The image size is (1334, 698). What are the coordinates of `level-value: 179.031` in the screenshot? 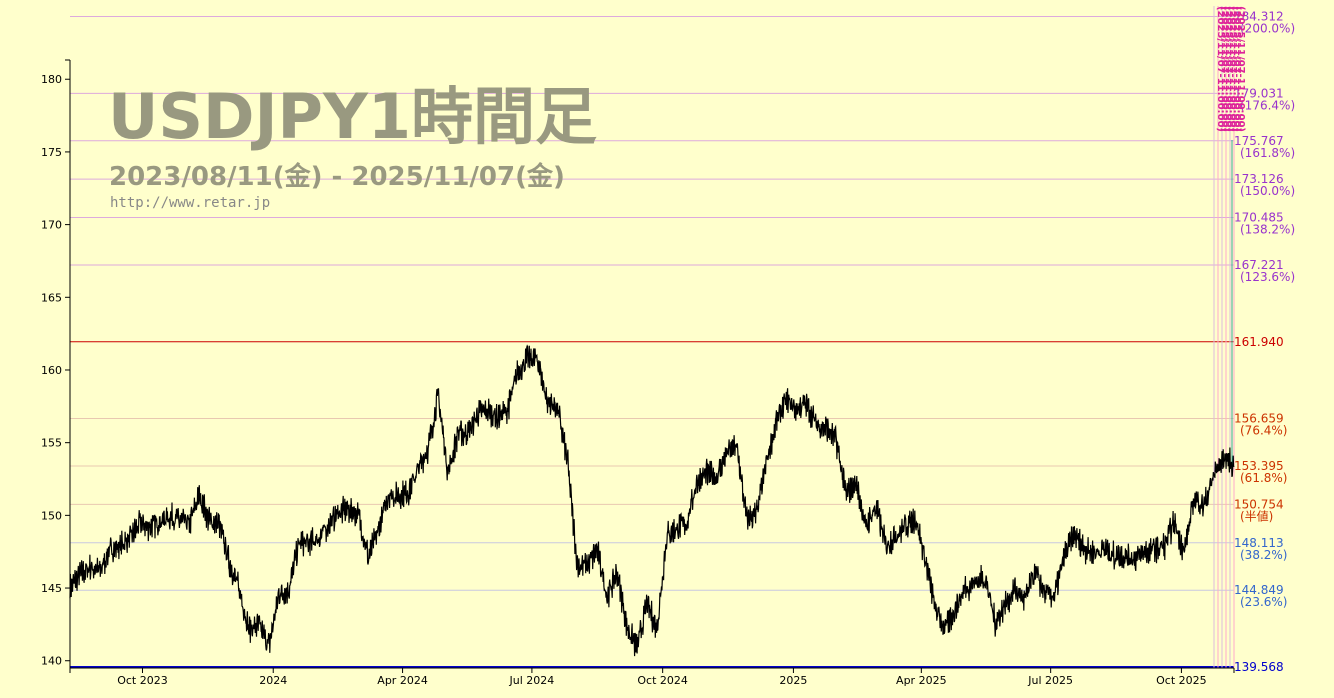 It's located at (1259, 93).